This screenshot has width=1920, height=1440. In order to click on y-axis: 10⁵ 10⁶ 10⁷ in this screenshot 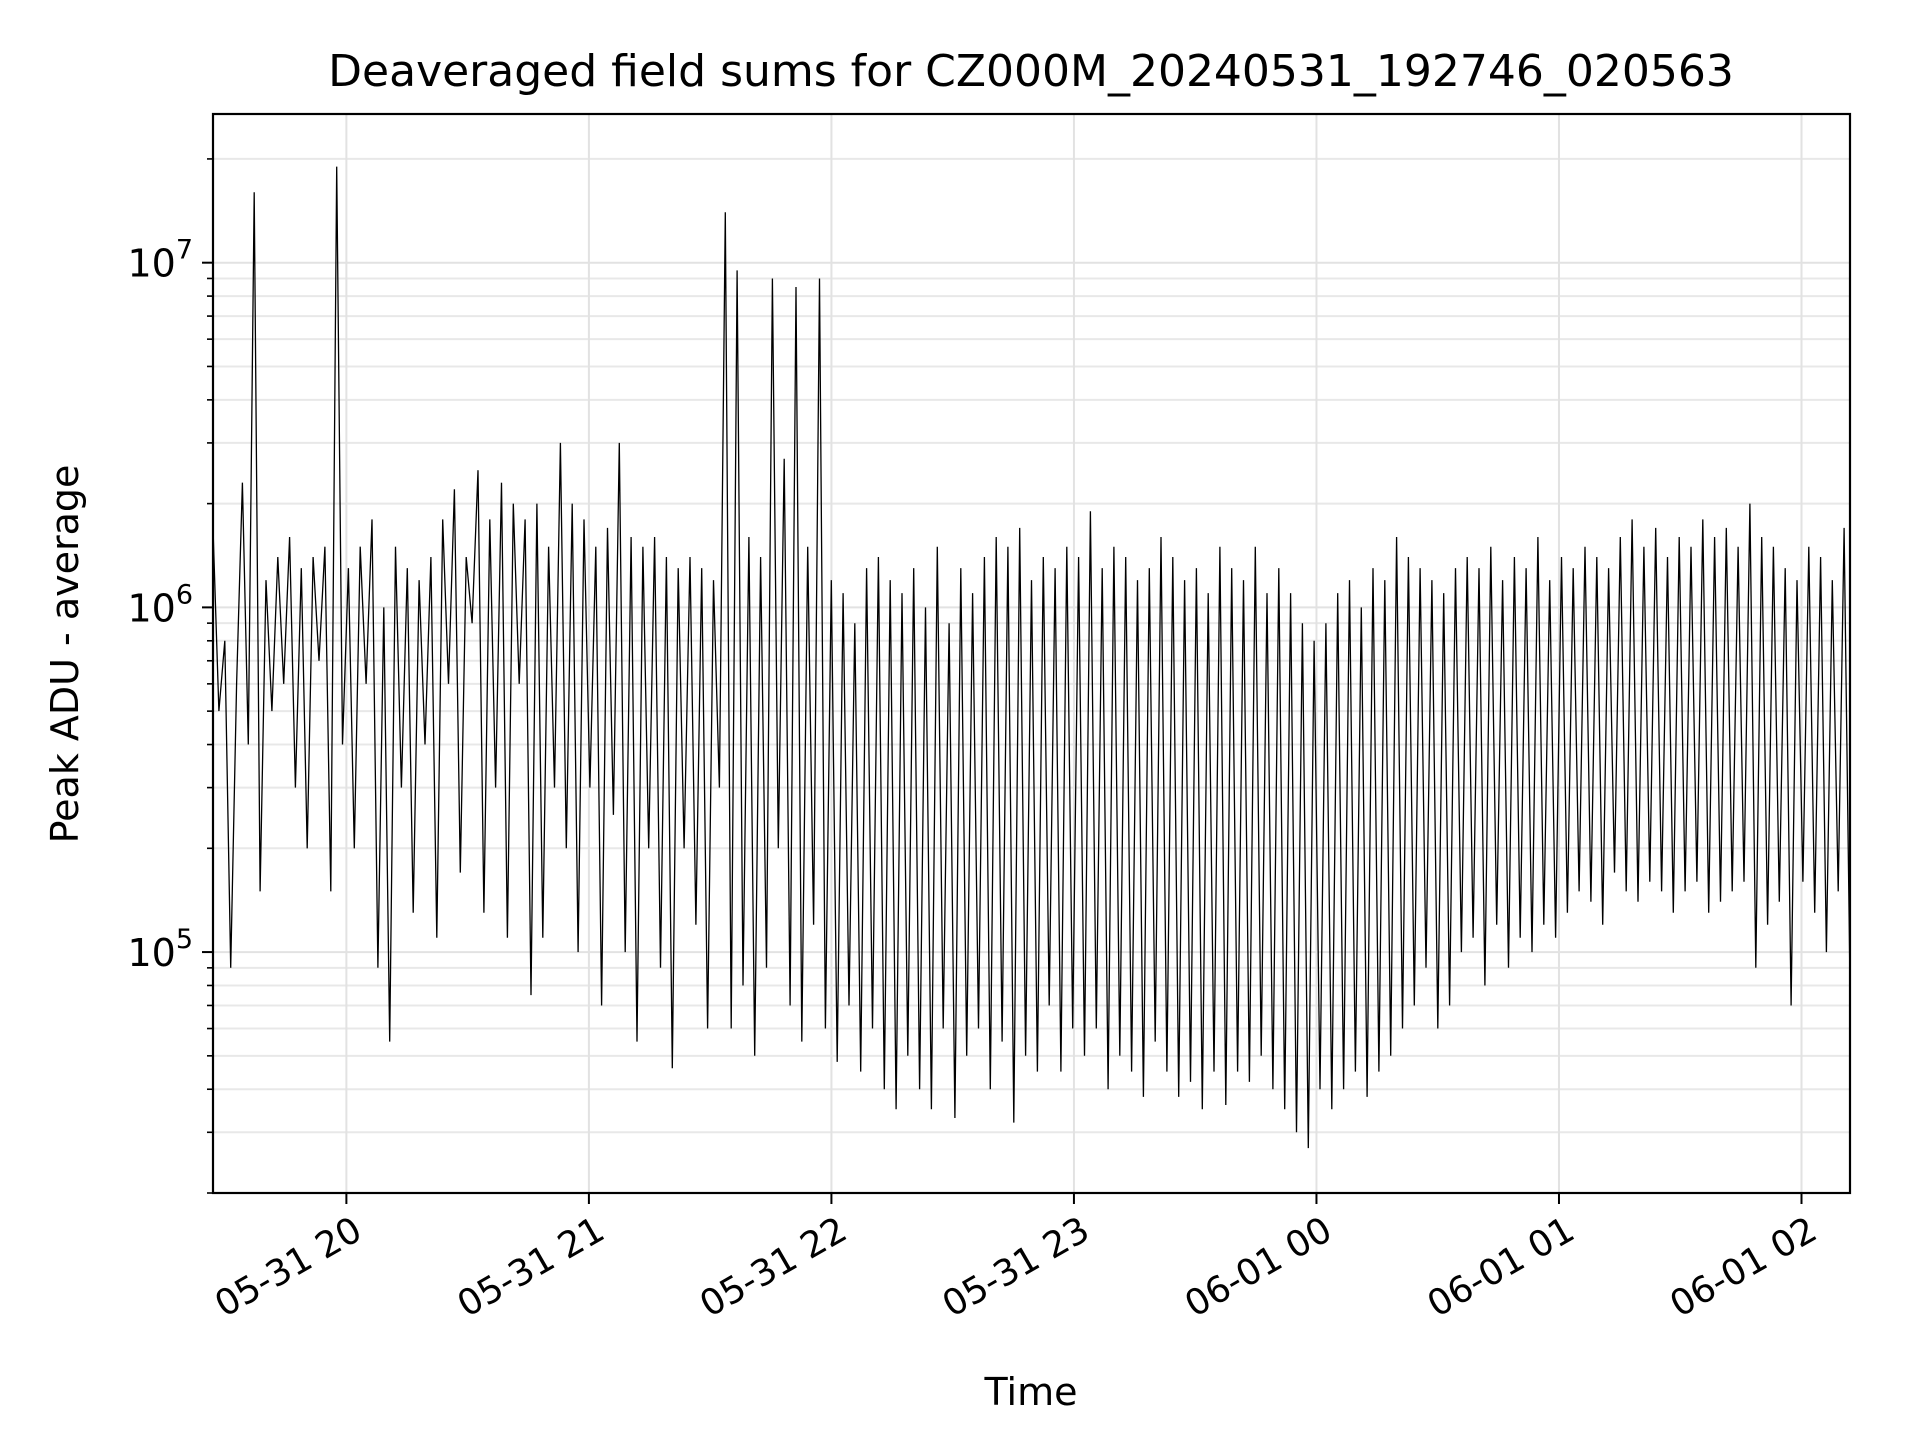, I will do `click(170, 676)`.